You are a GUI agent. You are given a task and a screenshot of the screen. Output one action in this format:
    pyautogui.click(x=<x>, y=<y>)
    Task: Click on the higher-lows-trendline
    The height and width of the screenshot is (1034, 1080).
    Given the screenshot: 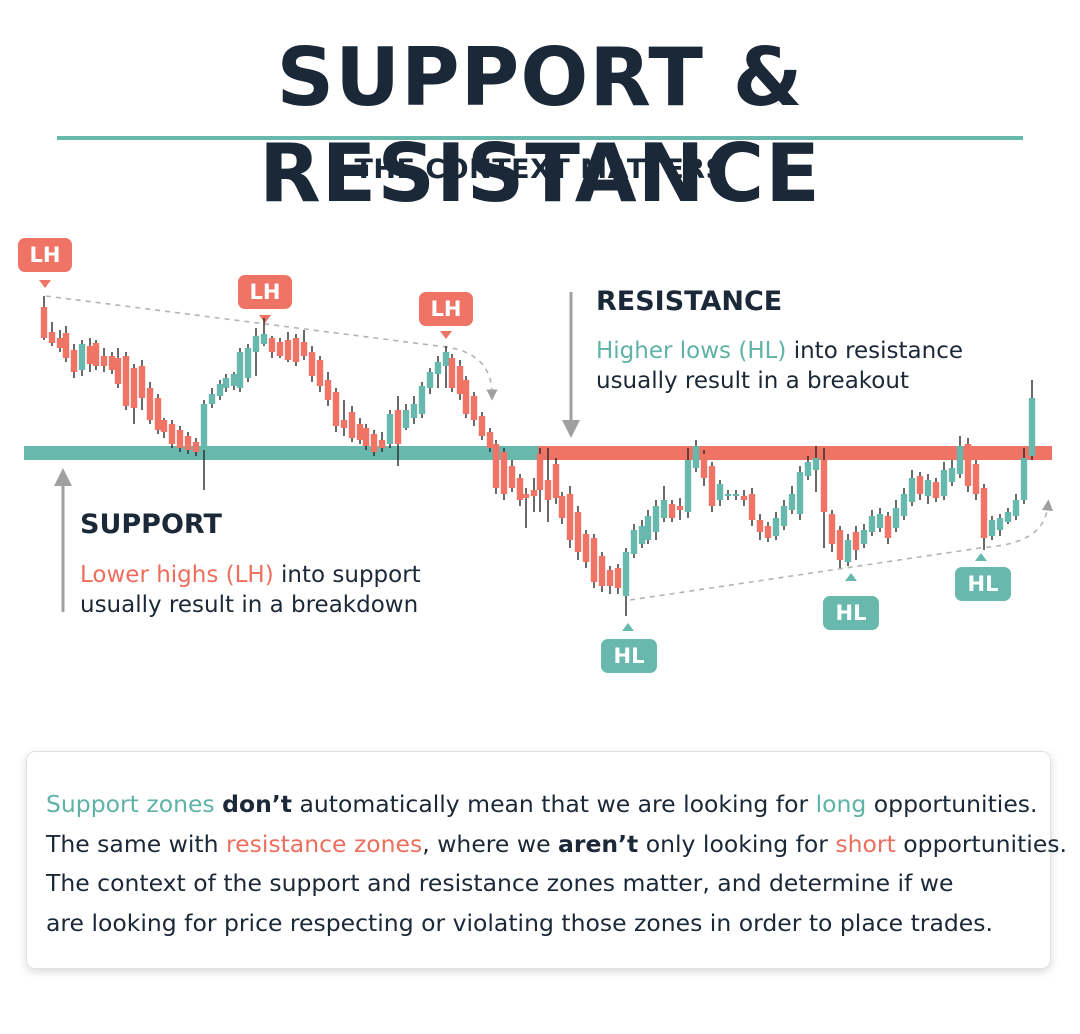 What is the action you would take?
    pyautogui.click(x=841, y=550)
    